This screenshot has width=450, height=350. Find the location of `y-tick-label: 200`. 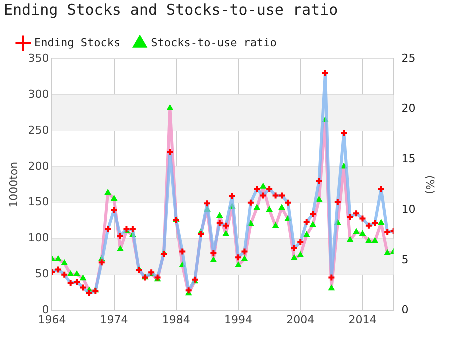

y-tick-label: 200 is located at coordinates (39, 166).